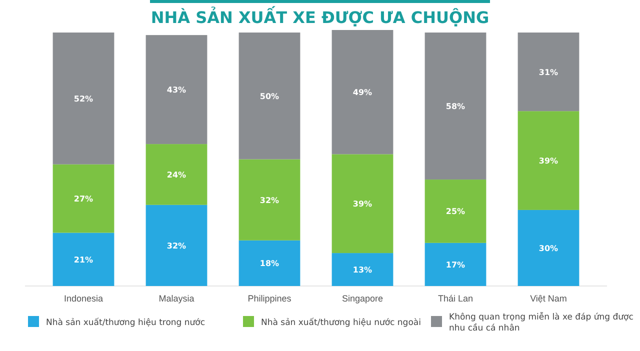 The height and width of the screenshot is (351, 640). I want to click on x-tick-label: Singapore, so click(363, 298).